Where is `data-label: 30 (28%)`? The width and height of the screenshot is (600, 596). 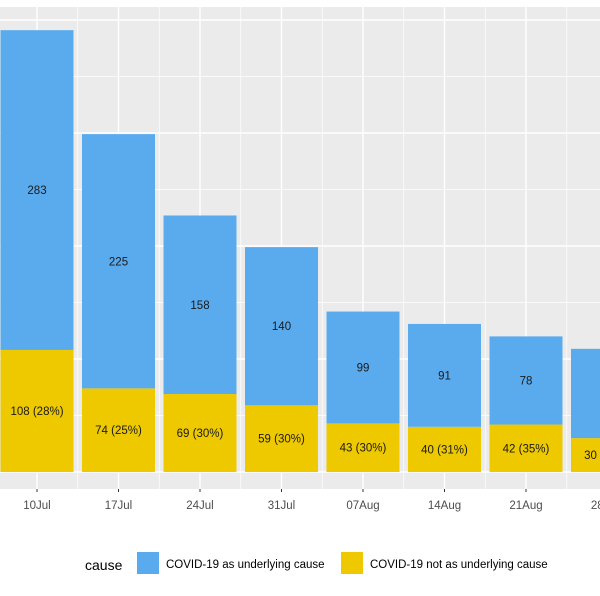
data-label: 30 (28%) is located at coordinates (592, 456).